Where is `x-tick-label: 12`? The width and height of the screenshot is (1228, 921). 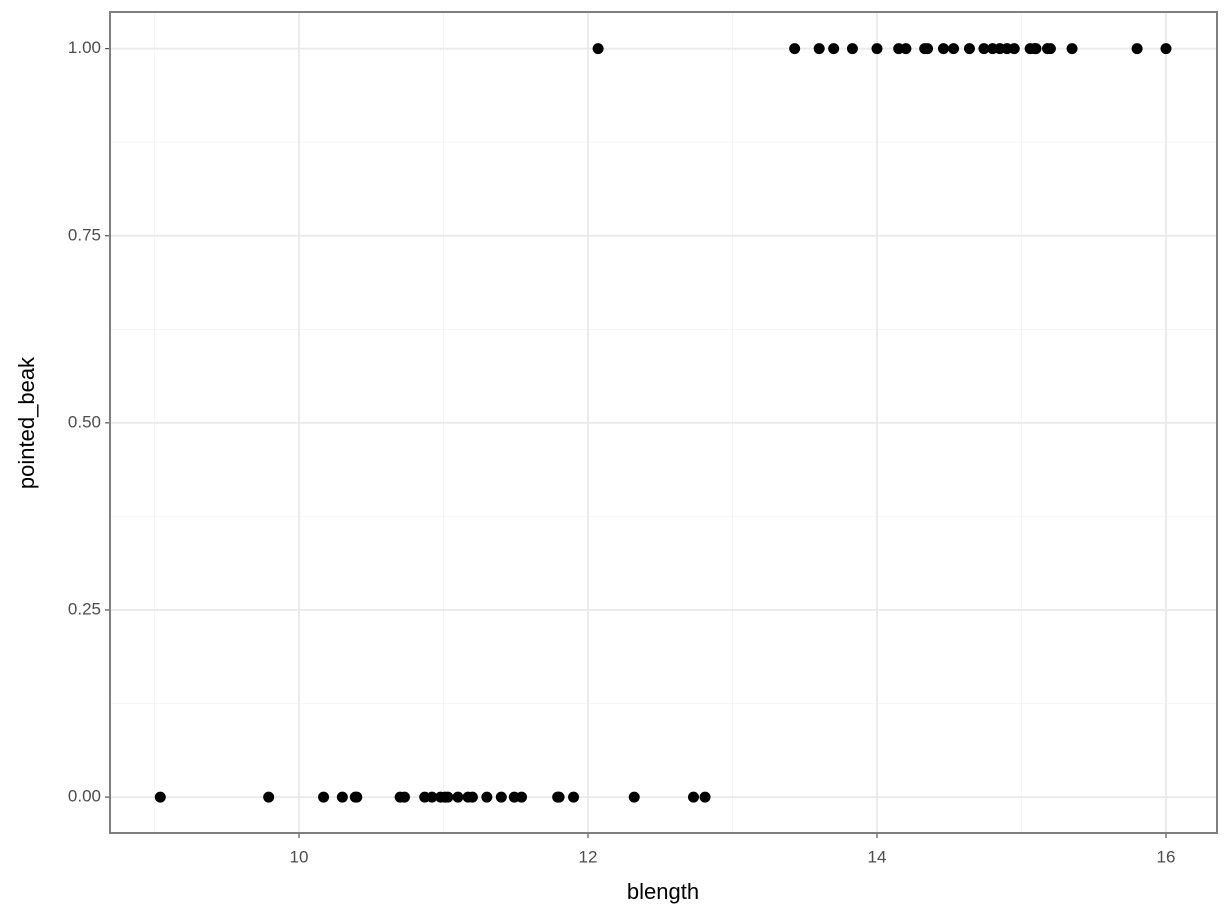
x-tick-label: 12 is located at coordinates (588, 856).